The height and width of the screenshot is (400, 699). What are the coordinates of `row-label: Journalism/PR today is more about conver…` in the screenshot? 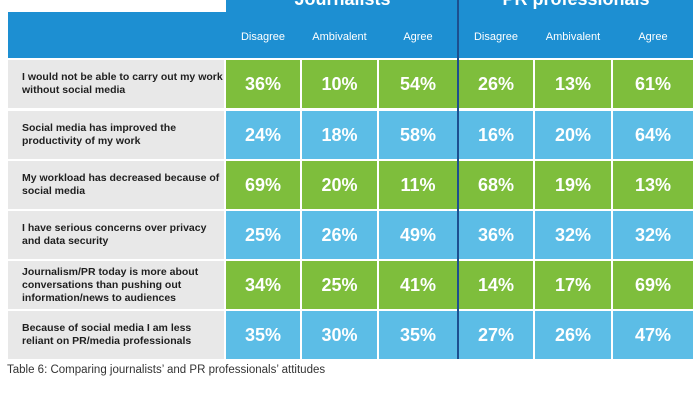 It's located at (116, 285).